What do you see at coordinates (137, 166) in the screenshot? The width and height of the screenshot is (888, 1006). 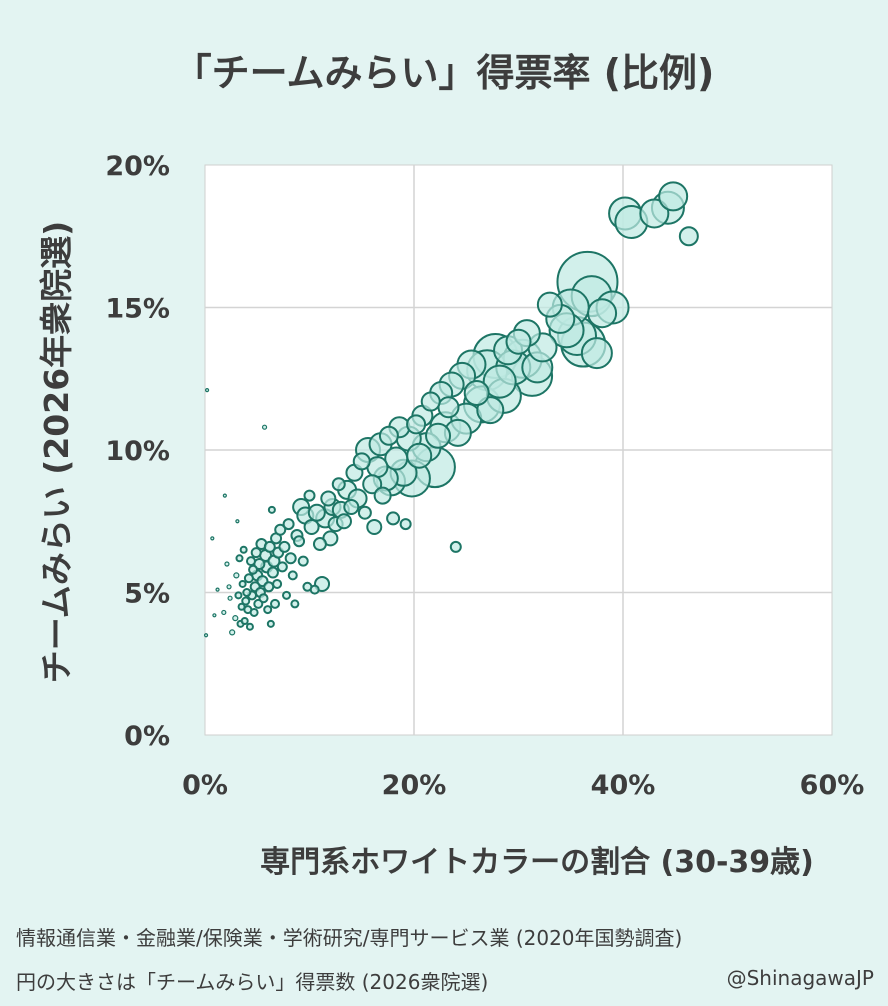 I see `y-tick-label: 20%` at bounding box center [137, 166].